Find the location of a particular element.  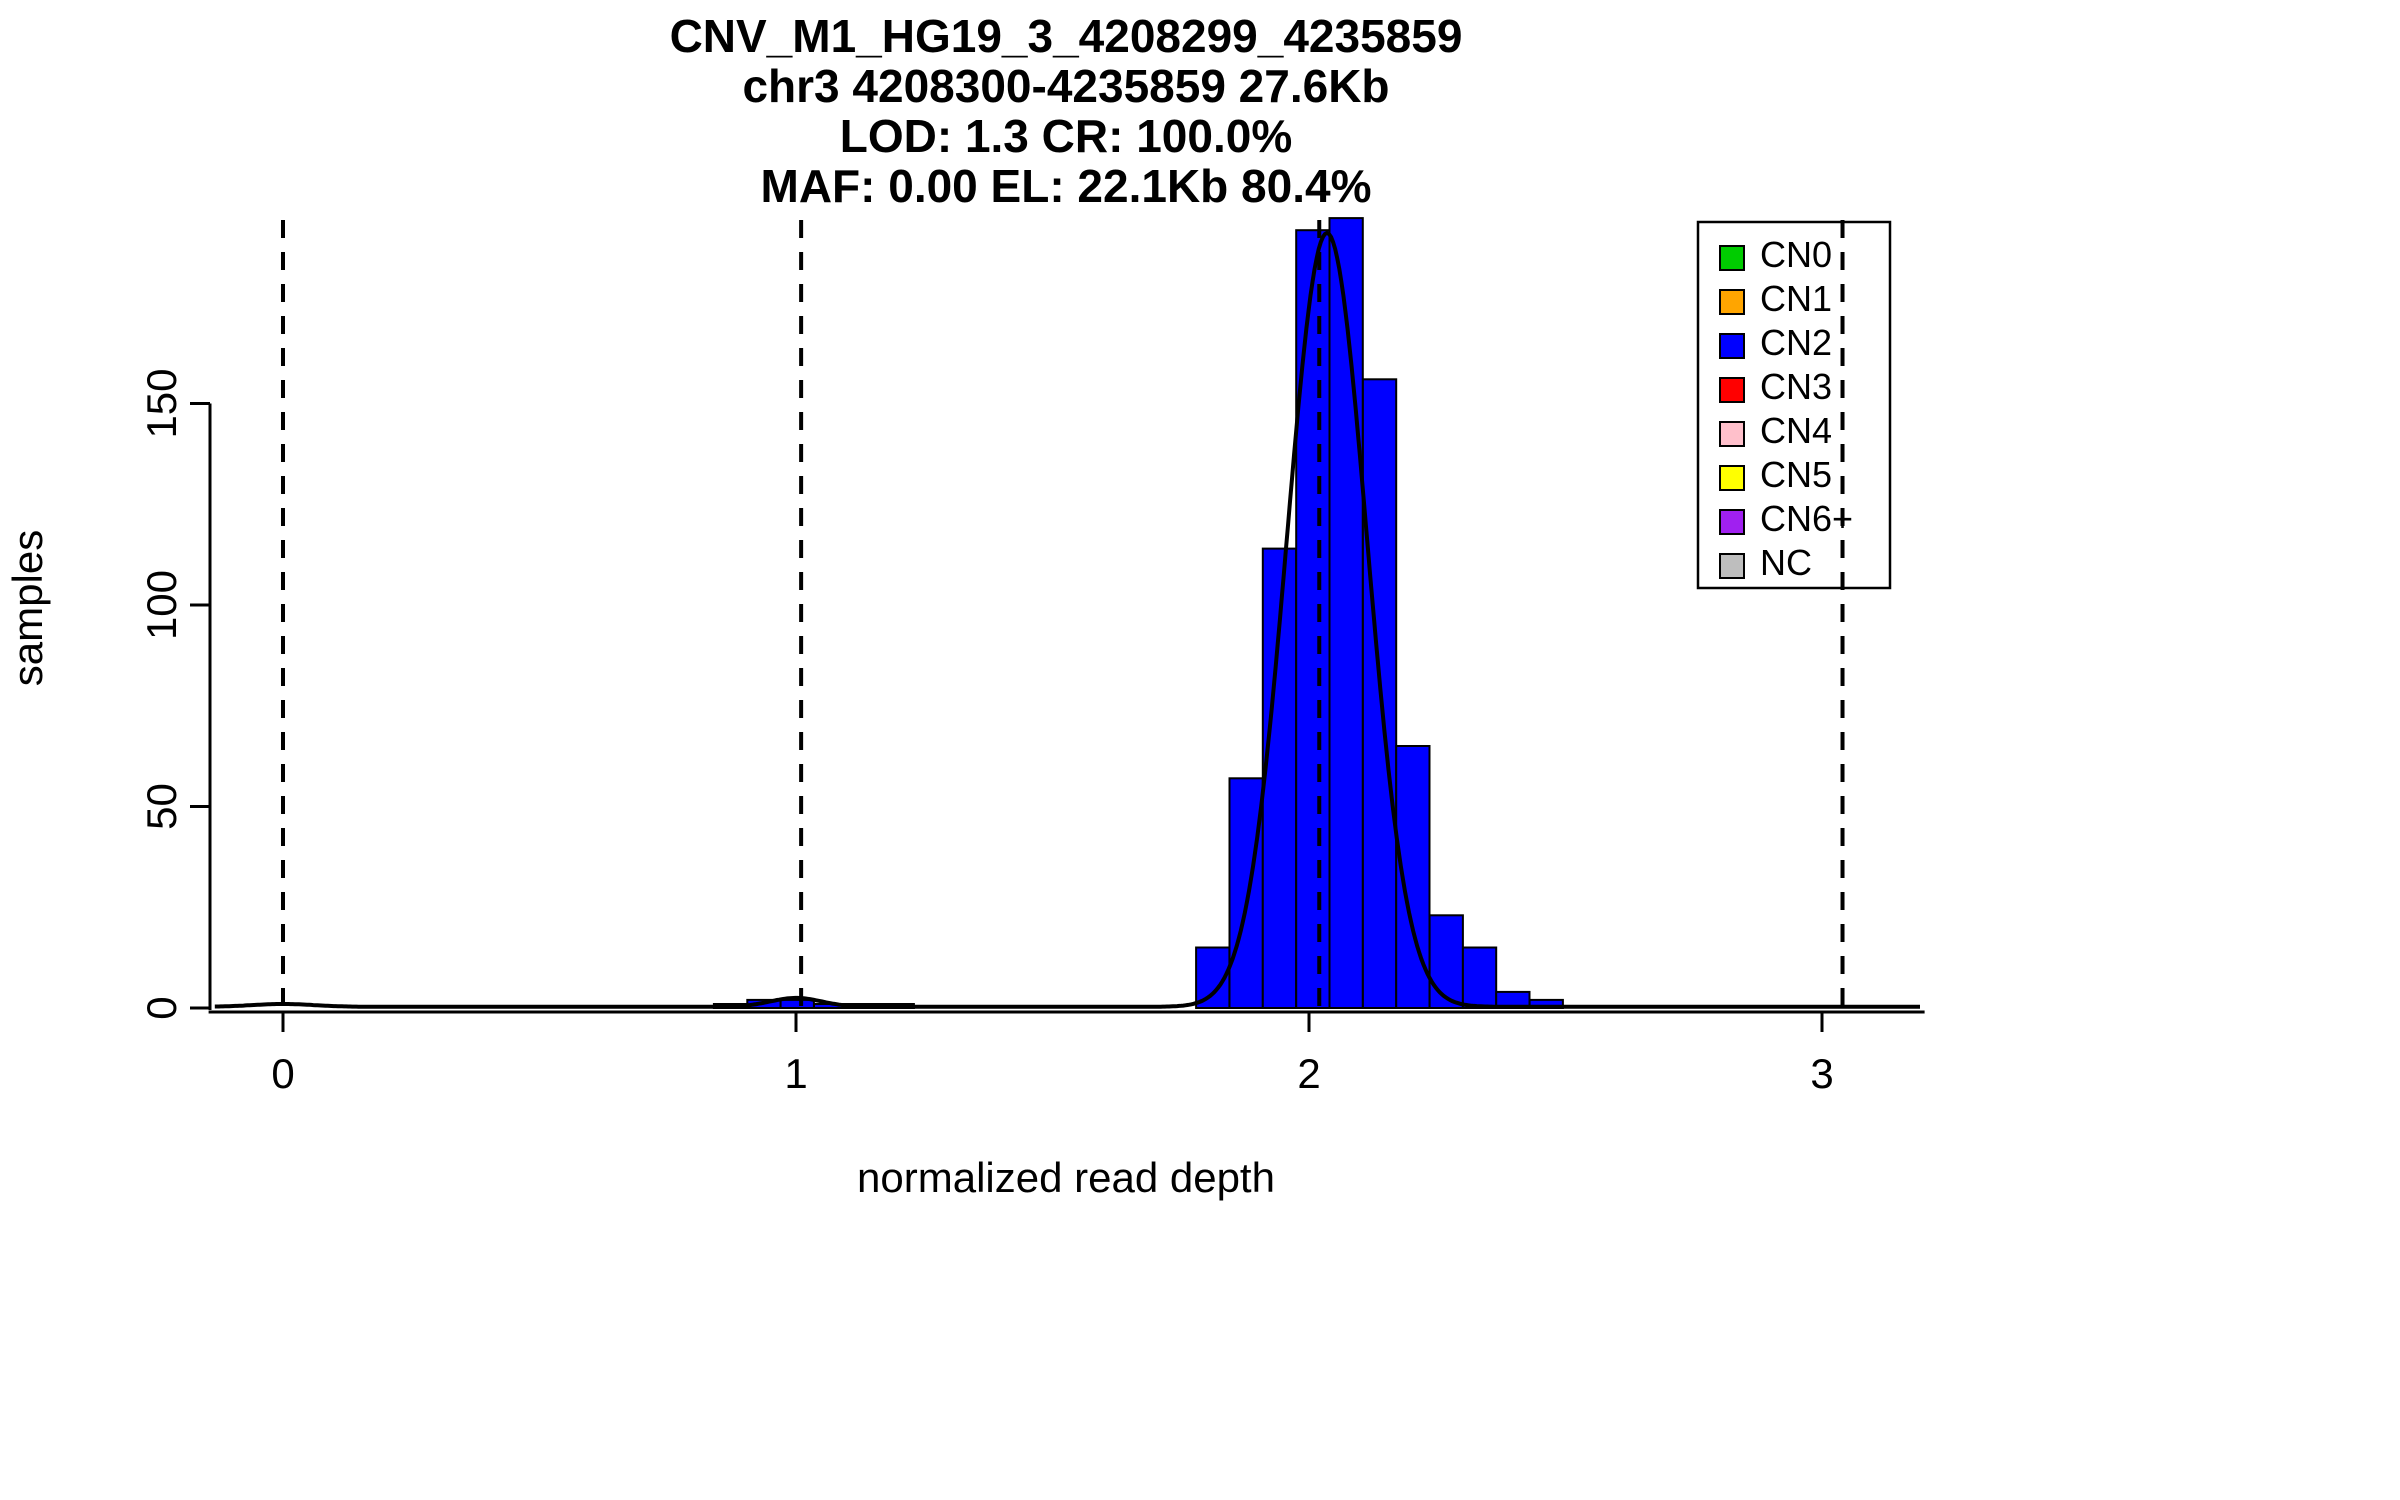

legend-box is located at coordinates (1794, 405).